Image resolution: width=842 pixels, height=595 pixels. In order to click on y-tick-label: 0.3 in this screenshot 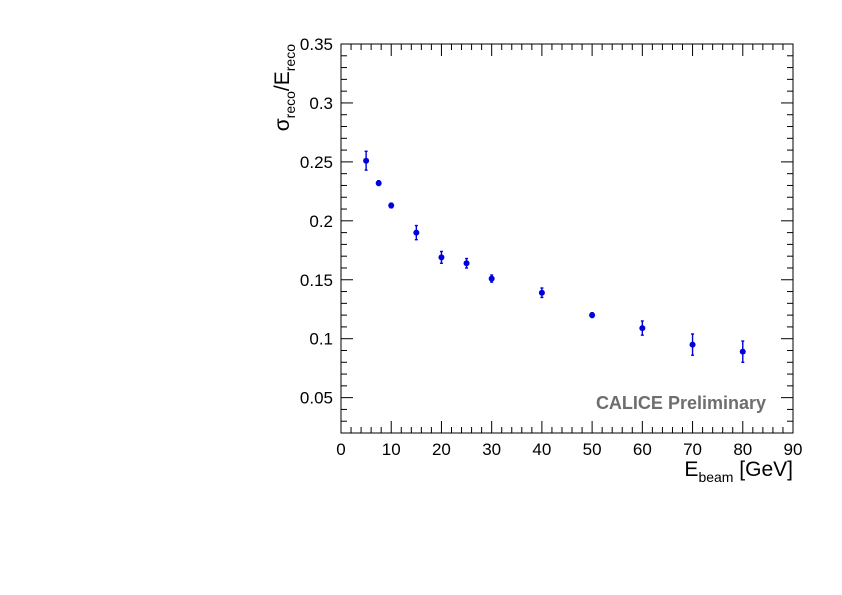, I will do `click(321, 103)`.